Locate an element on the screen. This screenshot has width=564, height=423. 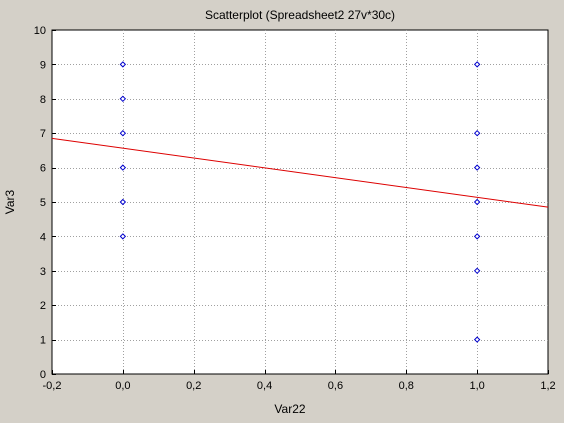
y-tick-label: 2 is located at coordinates (43, 306).